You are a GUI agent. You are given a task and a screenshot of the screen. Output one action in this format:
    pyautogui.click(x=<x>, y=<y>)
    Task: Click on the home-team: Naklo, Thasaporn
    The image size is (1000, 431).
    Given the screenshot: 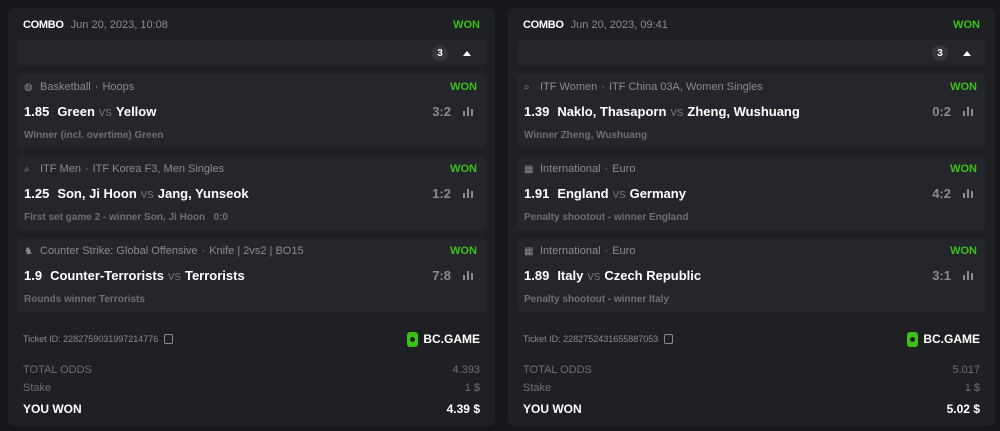 What is the action you would take?
    pyautogui.click(x=612, y=111)
    